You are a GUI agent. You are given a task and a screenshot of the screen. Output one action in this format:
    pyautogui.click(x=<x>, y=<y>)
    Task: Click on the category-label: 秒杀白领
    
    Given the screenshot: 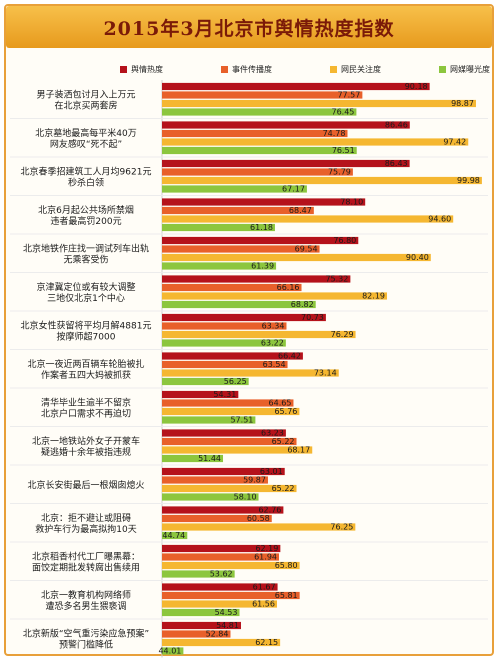 What is the action you would take?
    pyautogui.click(x=86, y=182)
    